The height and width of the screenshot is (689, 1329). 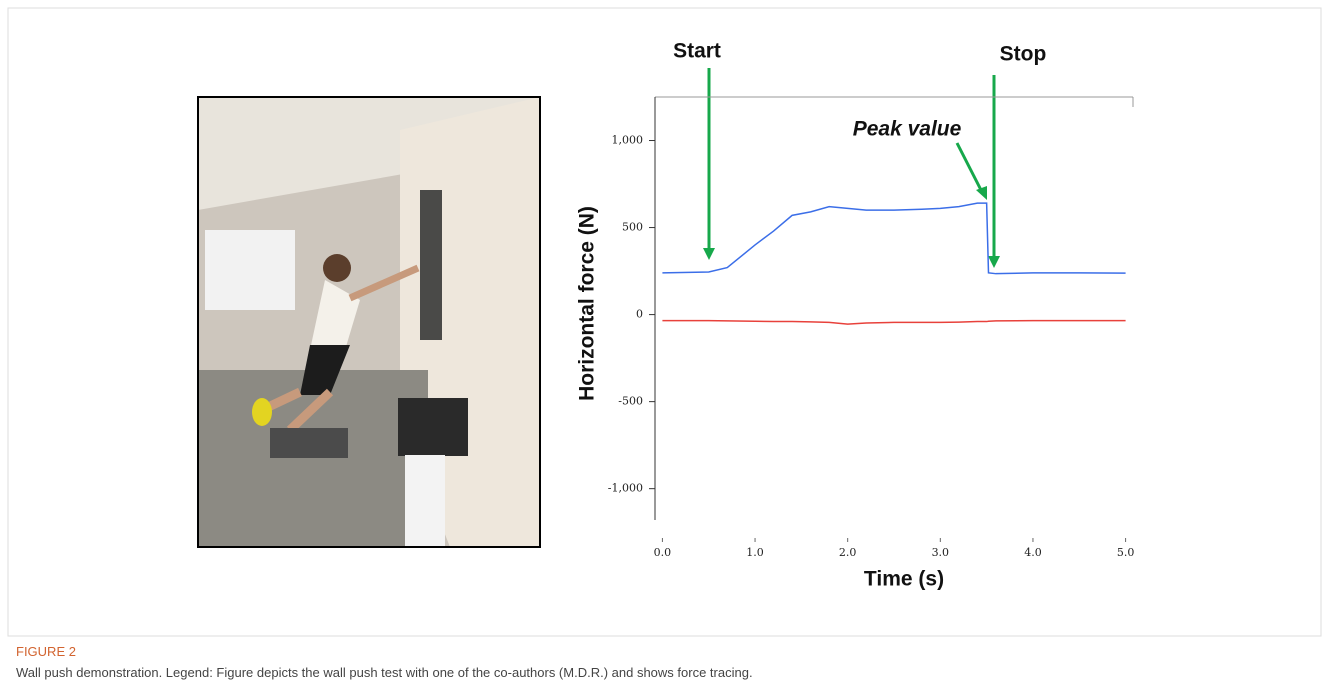 I want to click on y-tick-label: -500, so click(x=630, y=401).